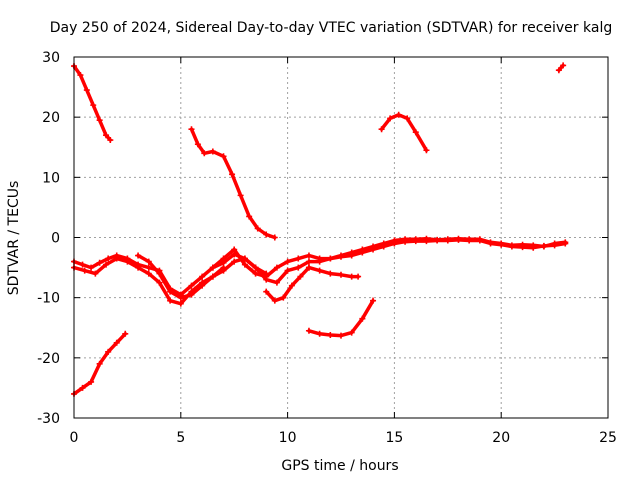 The width and height of the screenshot is (640, 480). Describe the element at coordinates (48, 359) in the screenshot. I see `y-tick-label: -20` at that location.